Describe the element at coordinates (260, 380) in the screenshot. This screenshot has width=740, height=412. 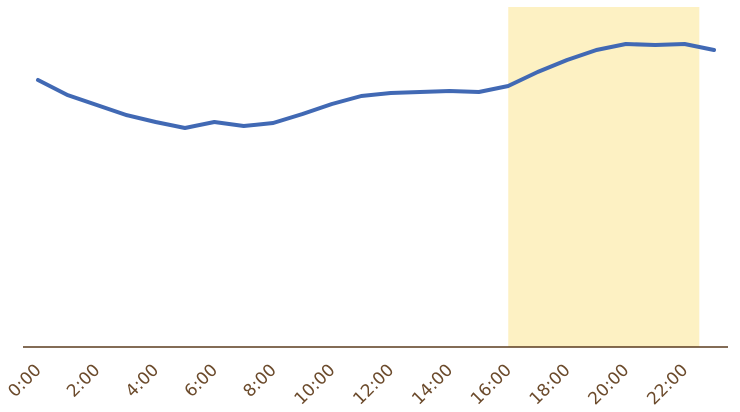
I see `x-tick-label: 8:00` at that location.